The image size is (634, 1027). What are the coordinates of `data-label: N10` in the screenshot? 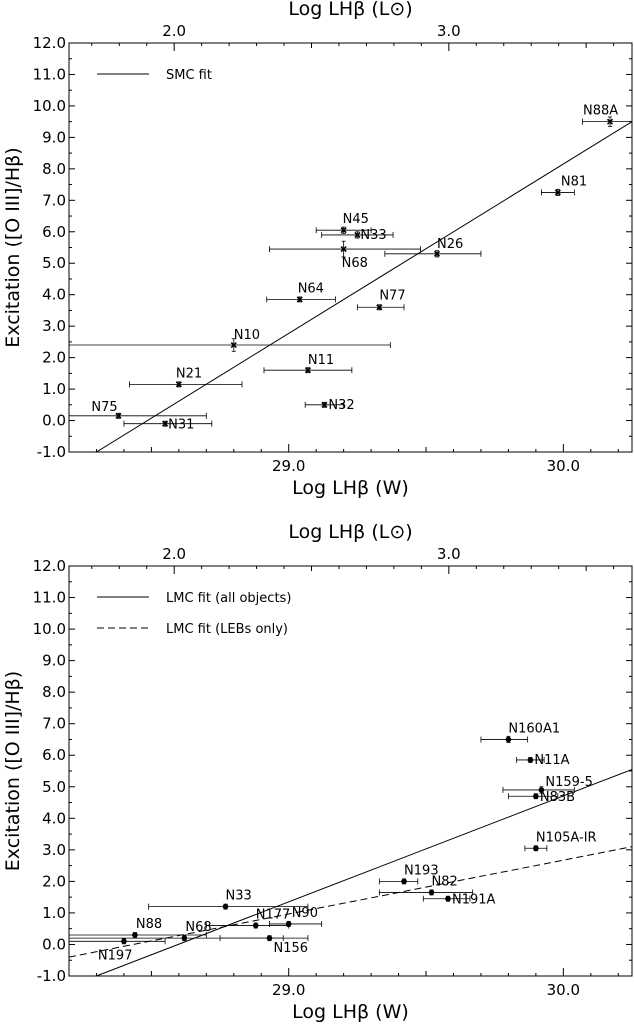 It's located at (247, 335).